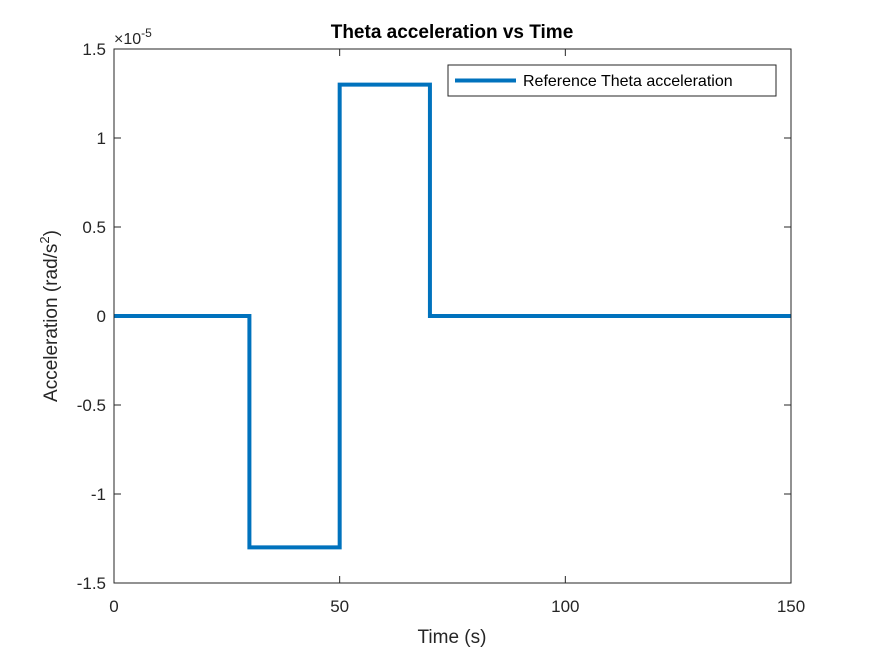 The height and width of the screenshot is (656, 875). I want to click on y-tick-label: -1.5, so click(91, 583).